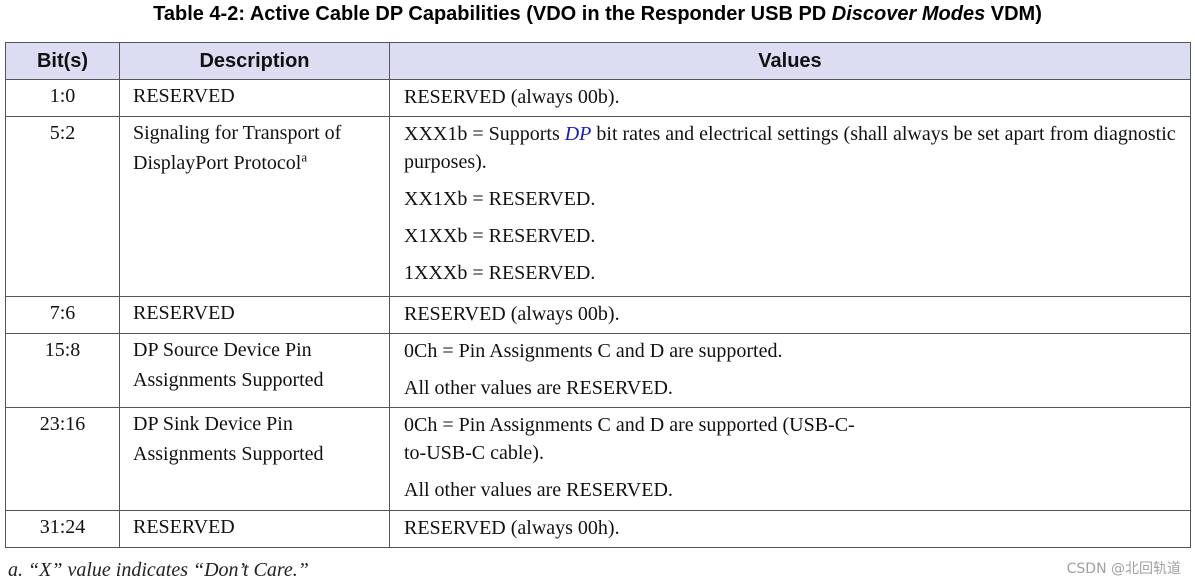  What do you see at coordinates (62, 61) in the screenshot?
I see `header-bits: Bit(s)` at bounding box center [62, 61].